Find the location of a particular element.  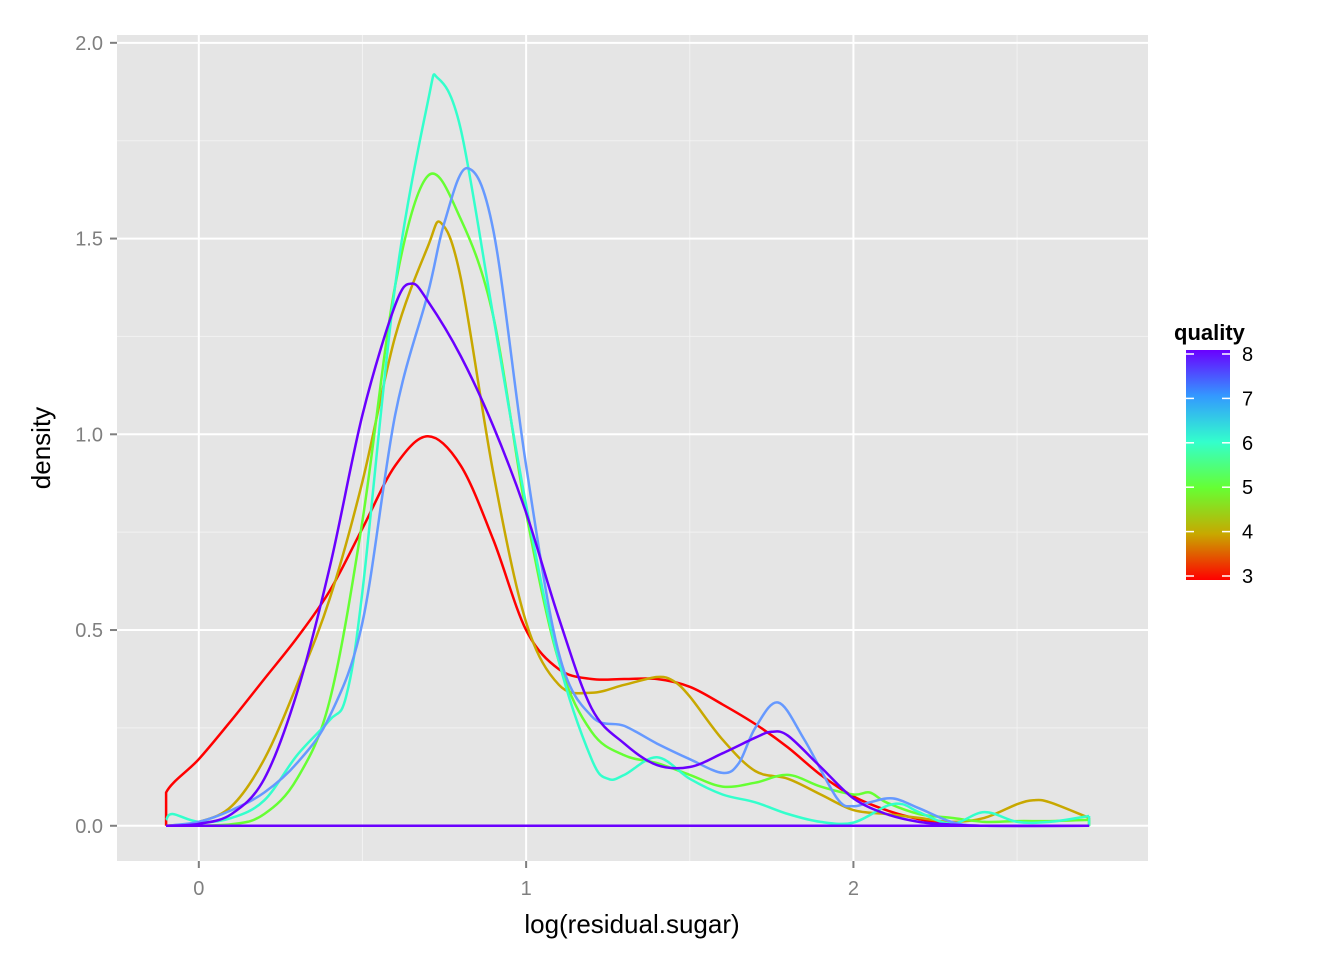

y-tick-label: 1.0 is located at coordinates (89, 435).